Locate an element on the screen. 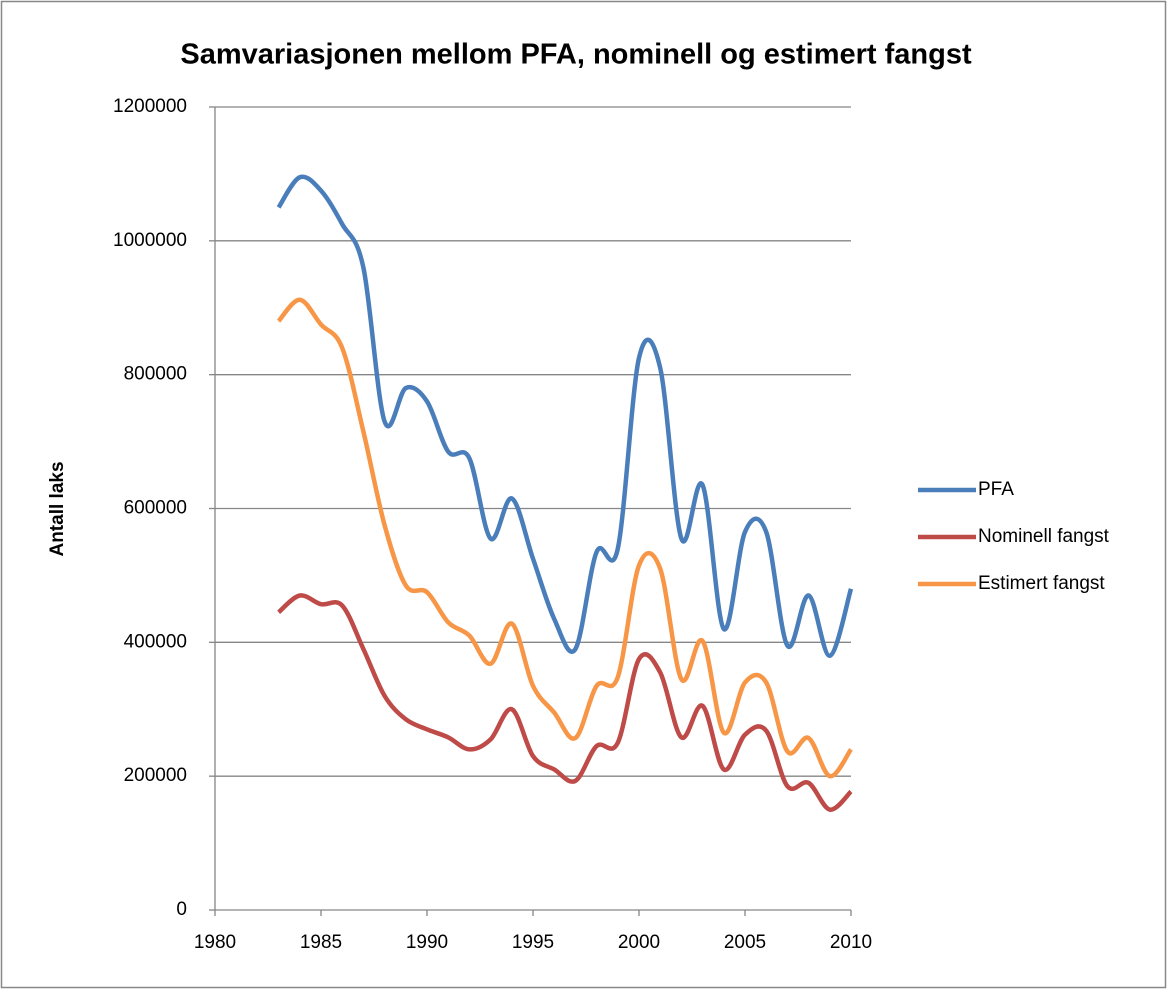 The image size is (1168, 990). x-tick-label: 1995 is located at coordinates (533, 942).